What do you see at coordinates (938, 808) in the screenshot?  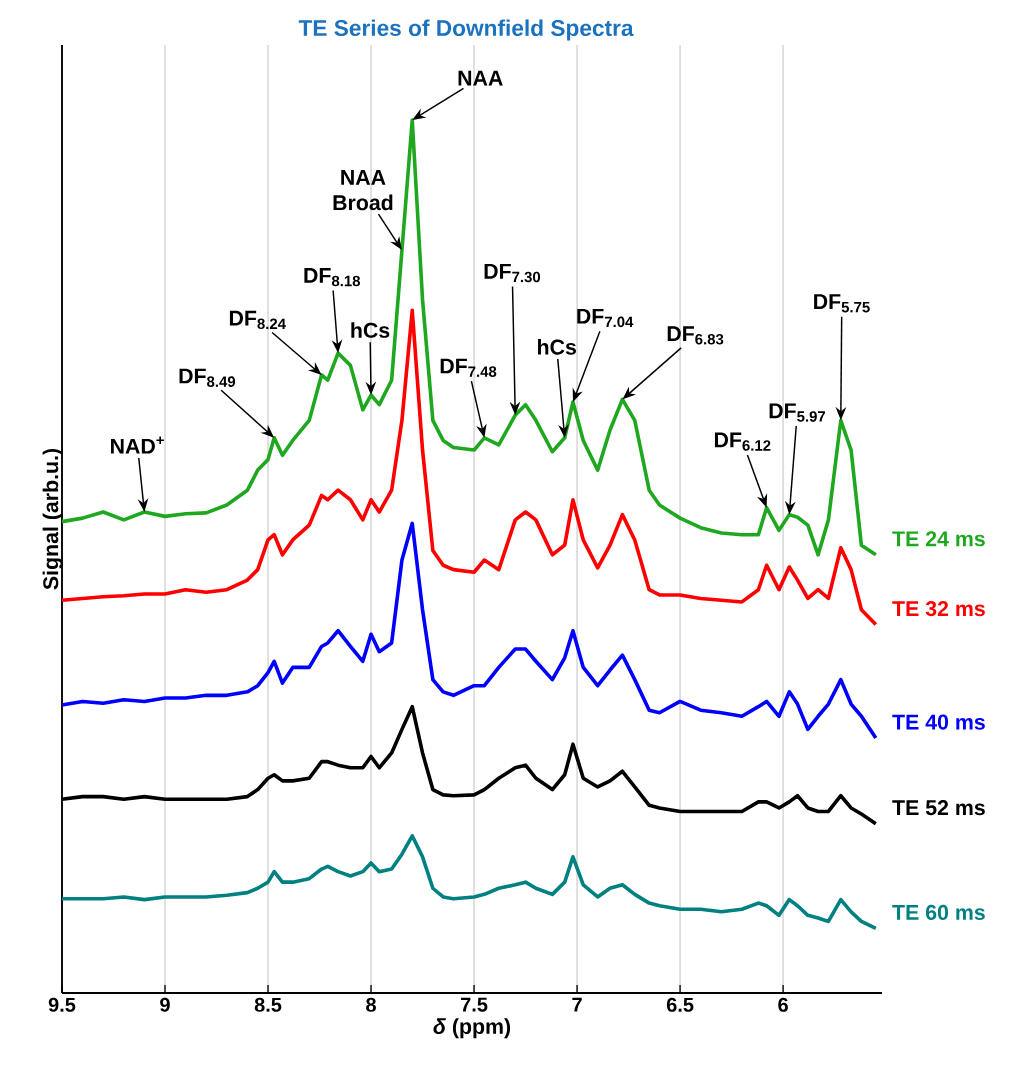 I see `series-label: TE 52 ms` at bounding box center [938, 808].